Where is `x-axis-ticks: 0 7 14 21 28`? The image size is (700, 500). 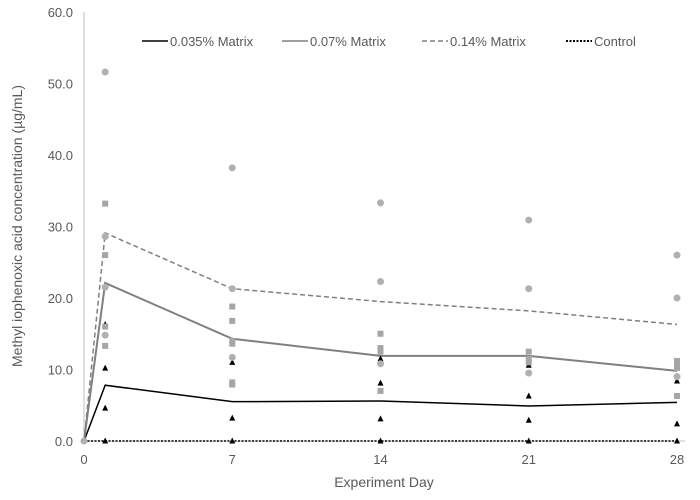 x-axis-ticks: 0 7 14 21 28 is located at coordinates (382, 459).